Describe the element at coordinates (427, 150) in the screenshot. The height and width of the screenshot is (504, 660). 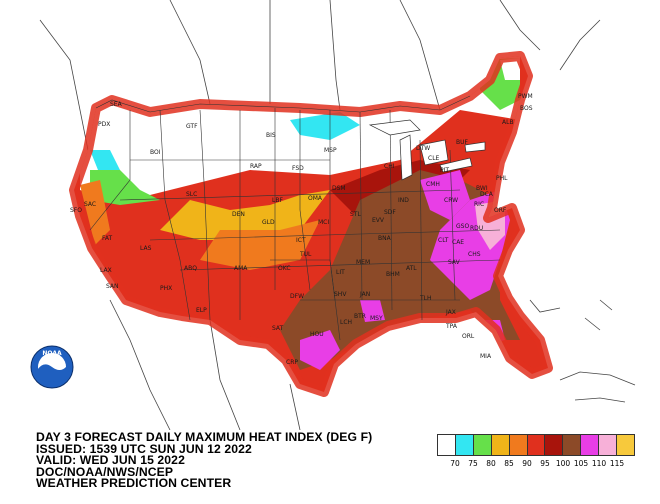
I see `great-lakes` at that location.